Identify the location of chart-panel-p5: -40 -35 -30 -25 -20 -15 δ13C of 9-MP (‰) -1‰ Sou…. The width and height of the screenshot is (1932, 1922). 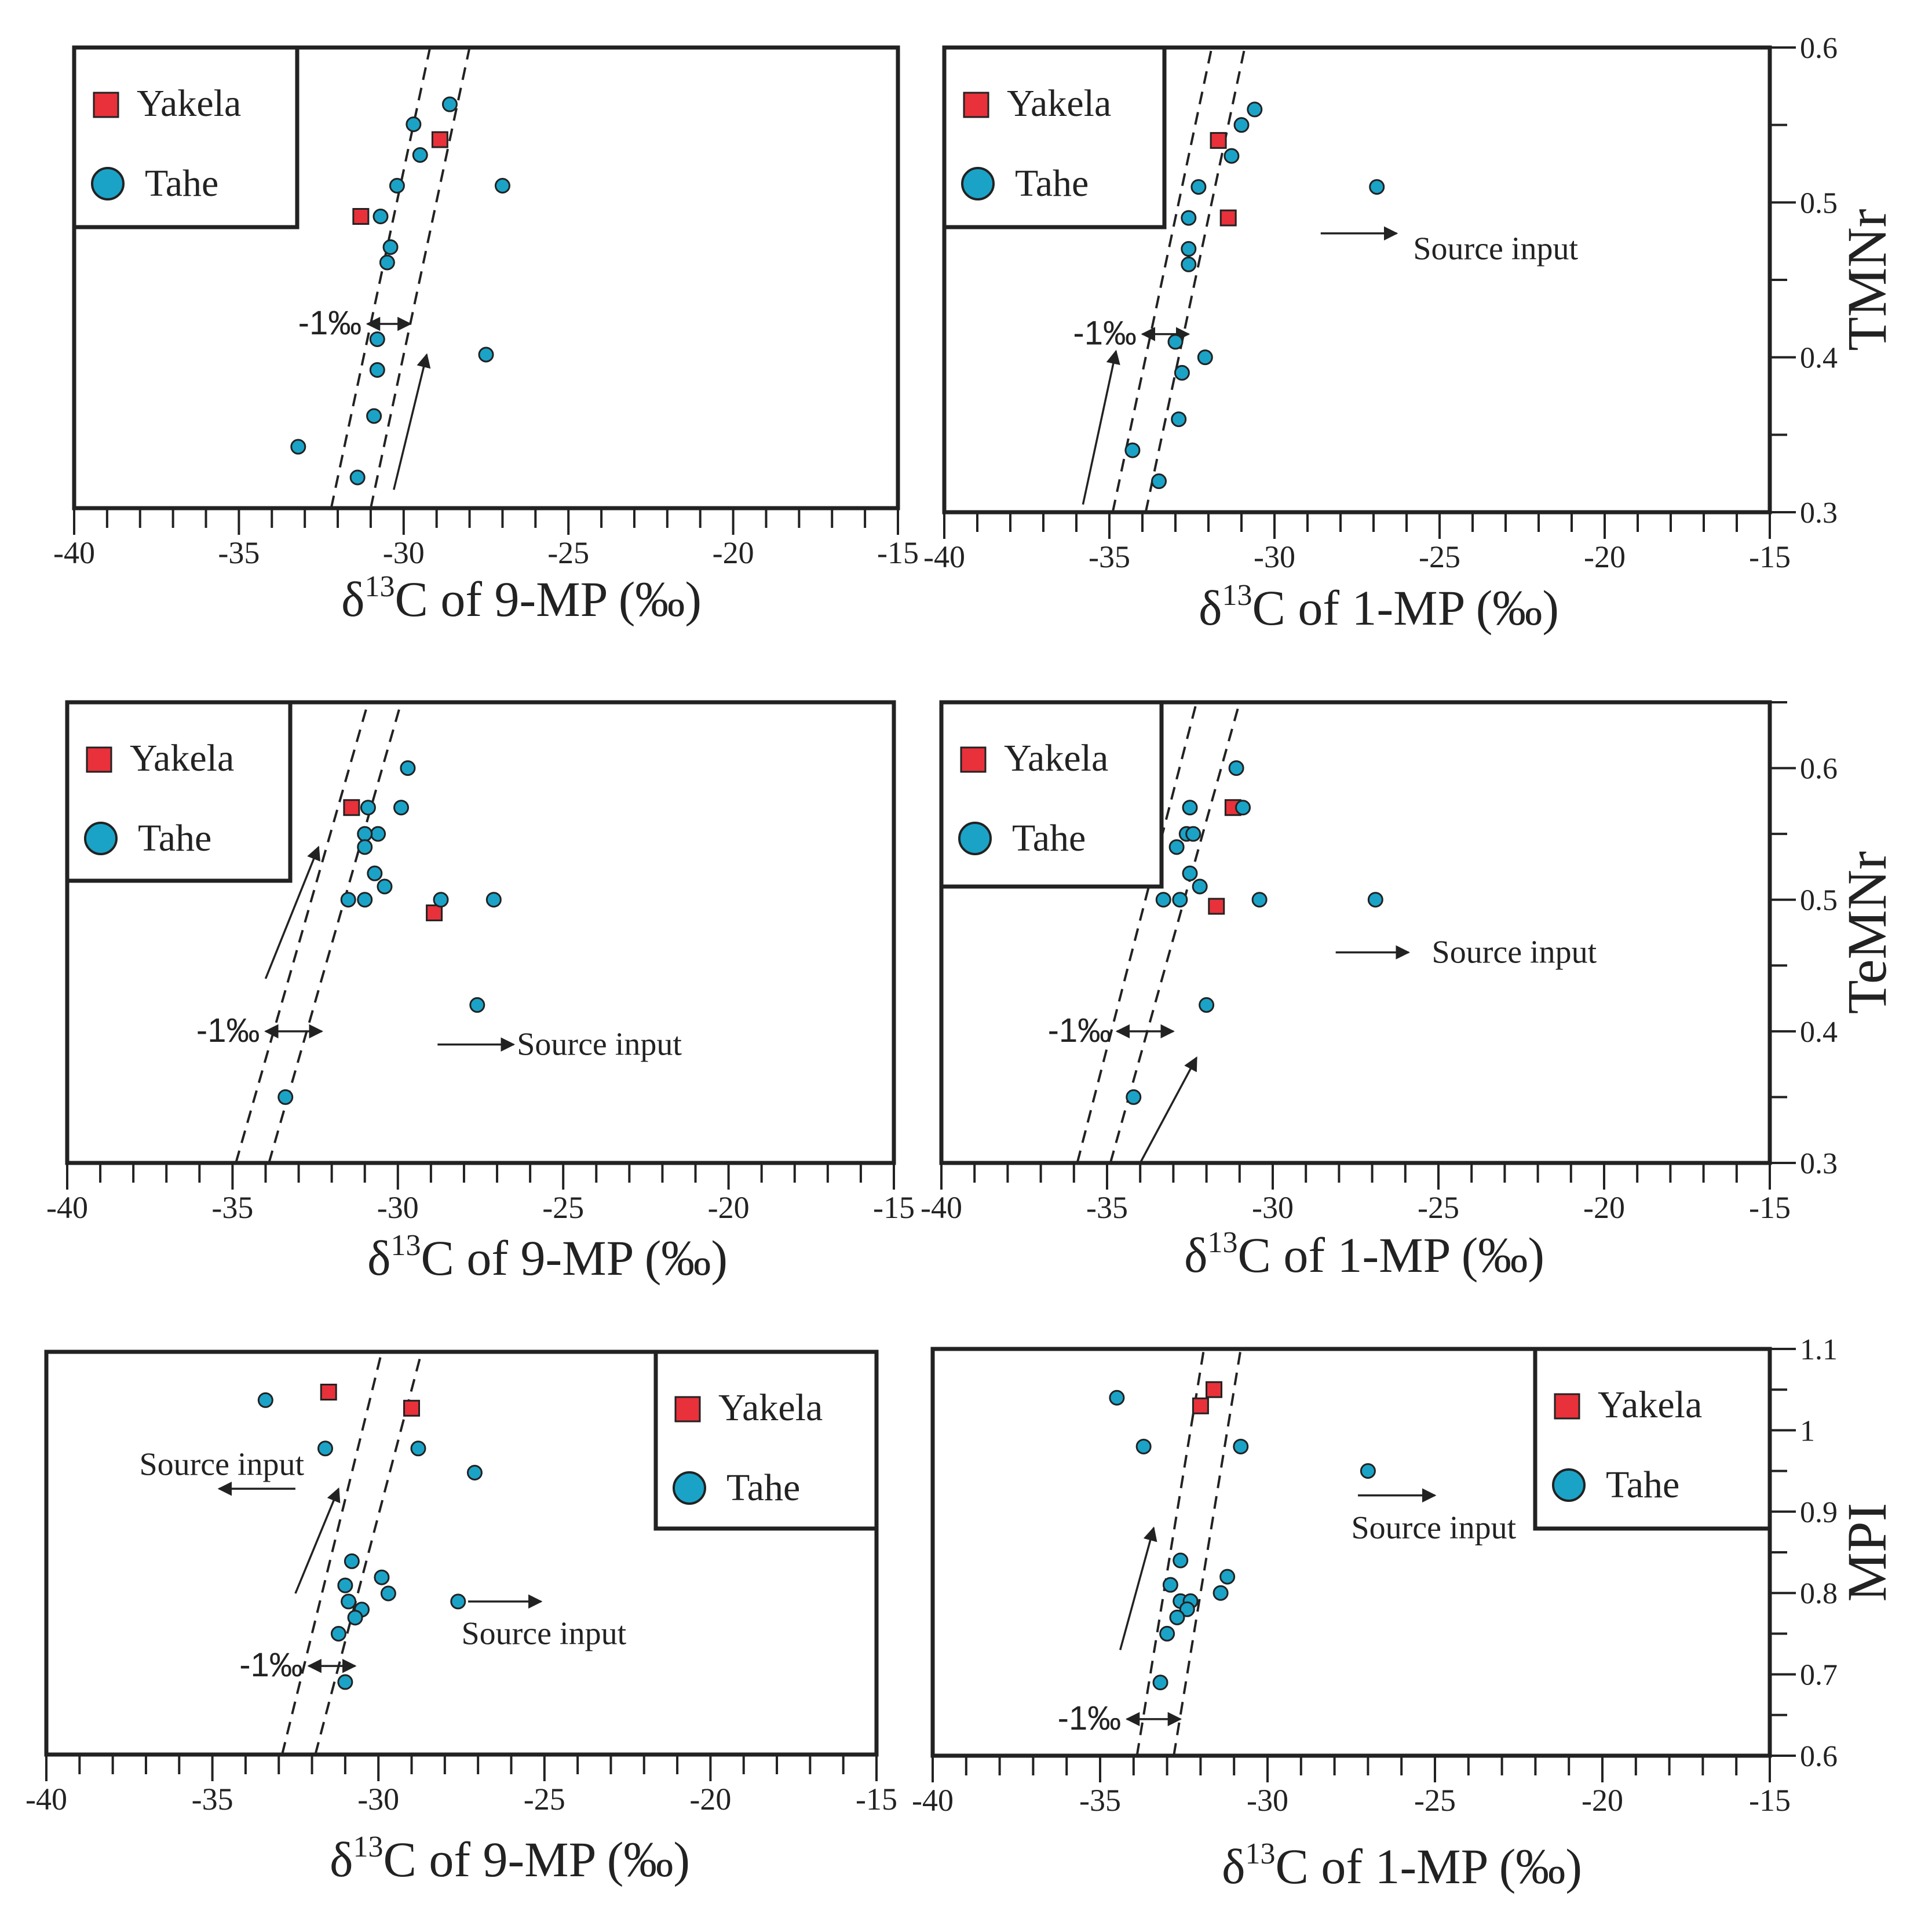
(461, 1618).